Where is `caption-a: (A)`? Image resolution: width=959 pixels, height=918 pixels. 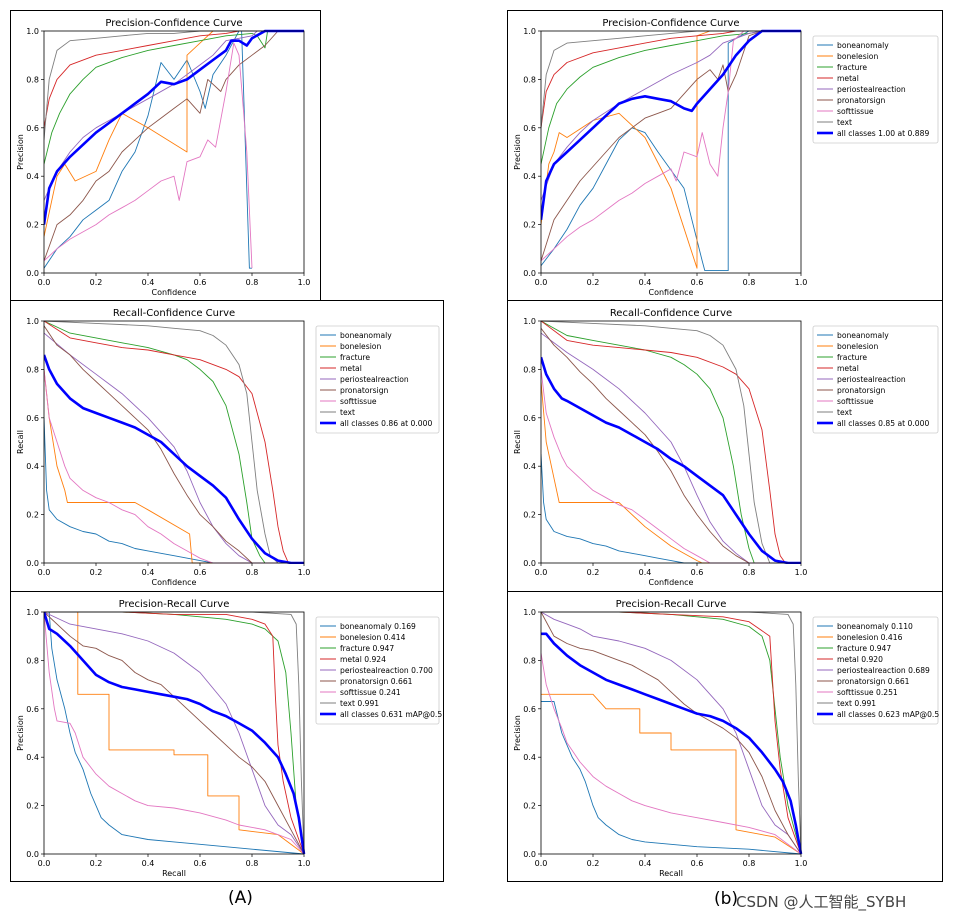 caption-a: (A) is located at coordinates (240, 898).